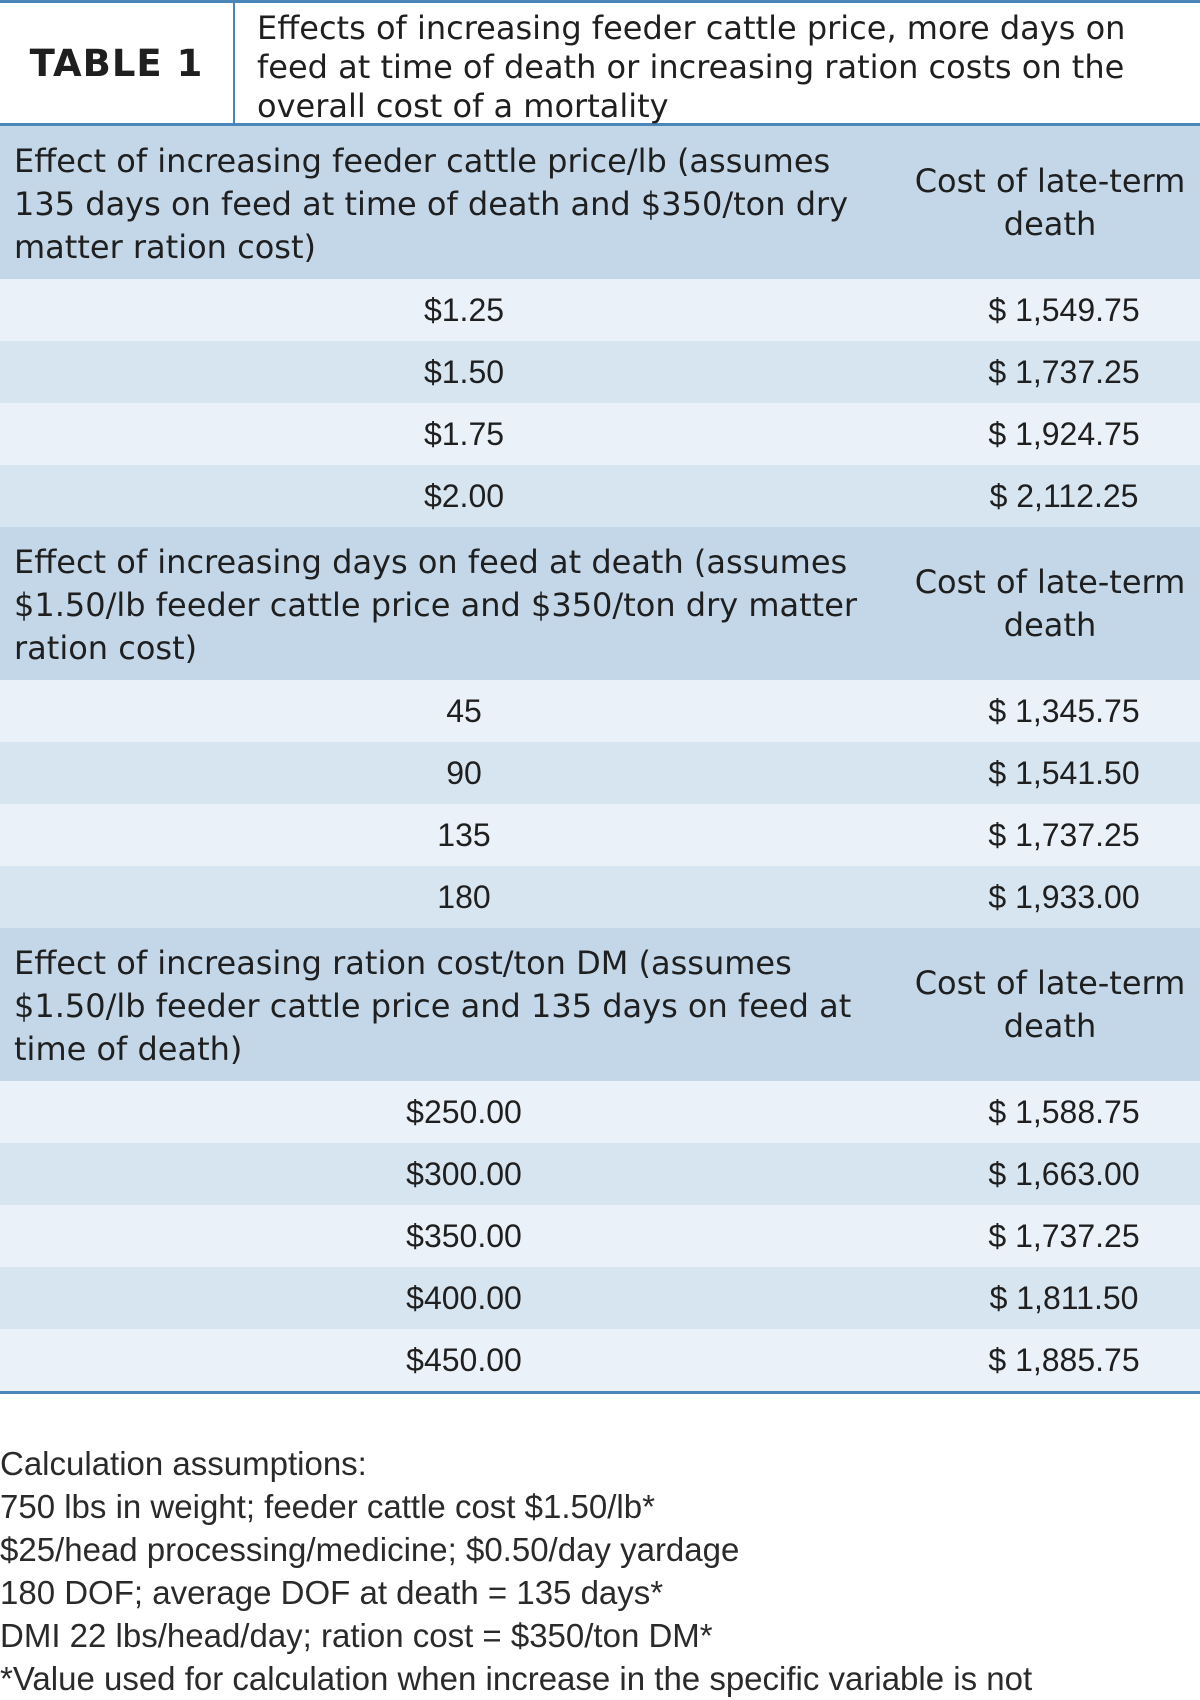  What do you see at coordinates (1064, 772) in the screenshot?
I see `cell-cost: $ 1,541.50` at bounding box center [1064, 772].